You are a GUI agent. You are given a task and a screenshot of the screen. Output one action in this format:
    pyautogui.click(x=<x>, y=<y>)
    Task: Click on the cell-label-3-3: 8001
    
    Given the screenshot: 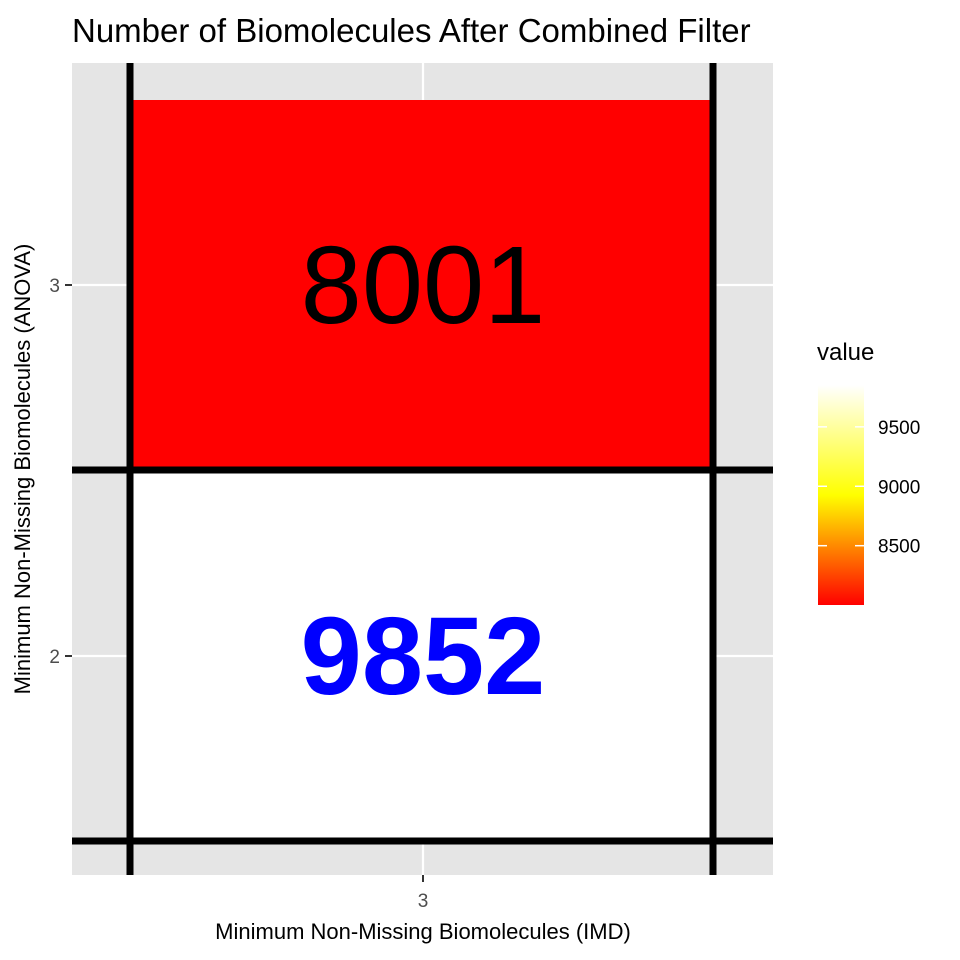 What is the action you would take?
    pyautogui.click(x=423, y=285)
    